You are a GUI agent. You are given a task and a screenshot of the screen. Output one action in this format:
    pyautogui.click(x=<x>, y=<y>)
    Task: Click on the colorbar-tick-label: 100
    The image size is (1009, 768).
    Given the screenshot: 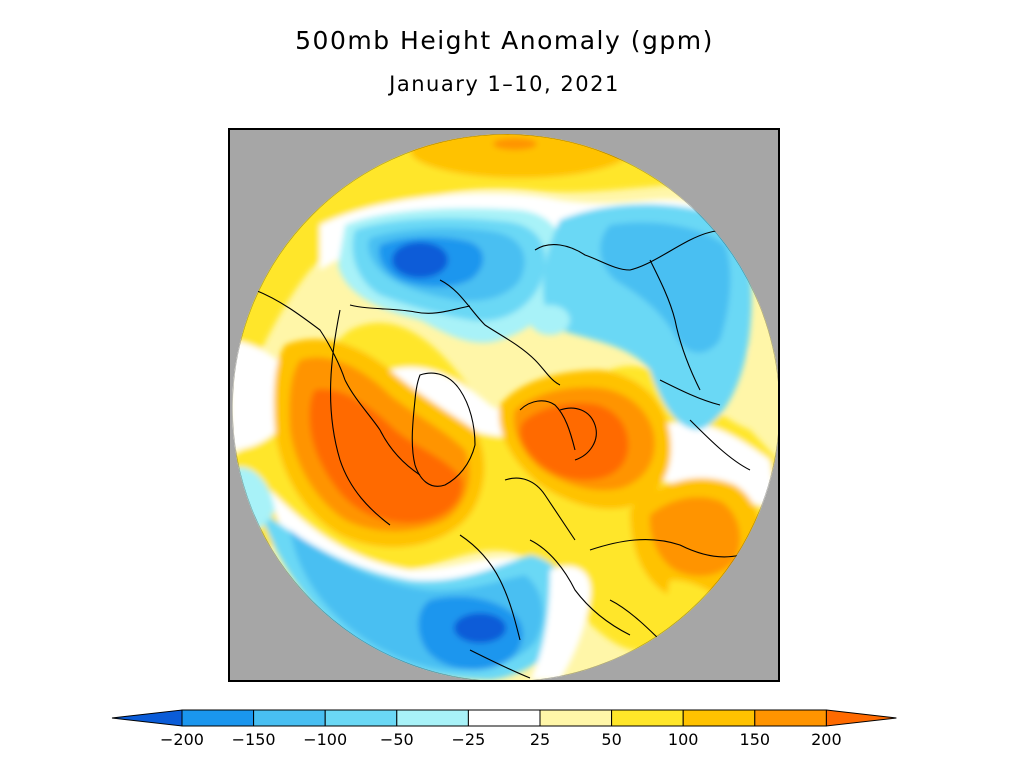 What is the action you would take?
    pyautogui.click(x=683, y=739)
    